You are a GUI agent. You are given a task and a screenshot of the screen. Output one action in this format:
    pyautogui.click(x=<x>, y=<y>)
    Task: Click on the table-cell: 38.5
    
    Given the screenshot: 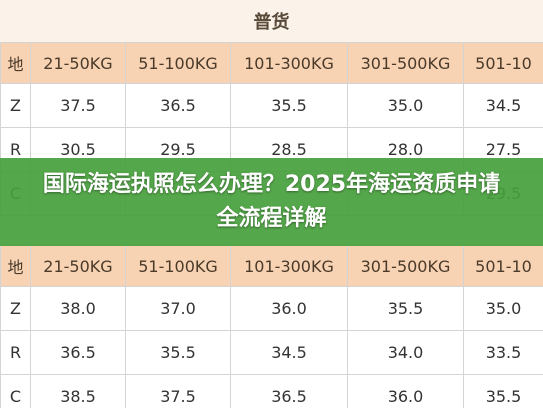 What is the action you would take?
    pyautogui.click(x=78, y=391)
    